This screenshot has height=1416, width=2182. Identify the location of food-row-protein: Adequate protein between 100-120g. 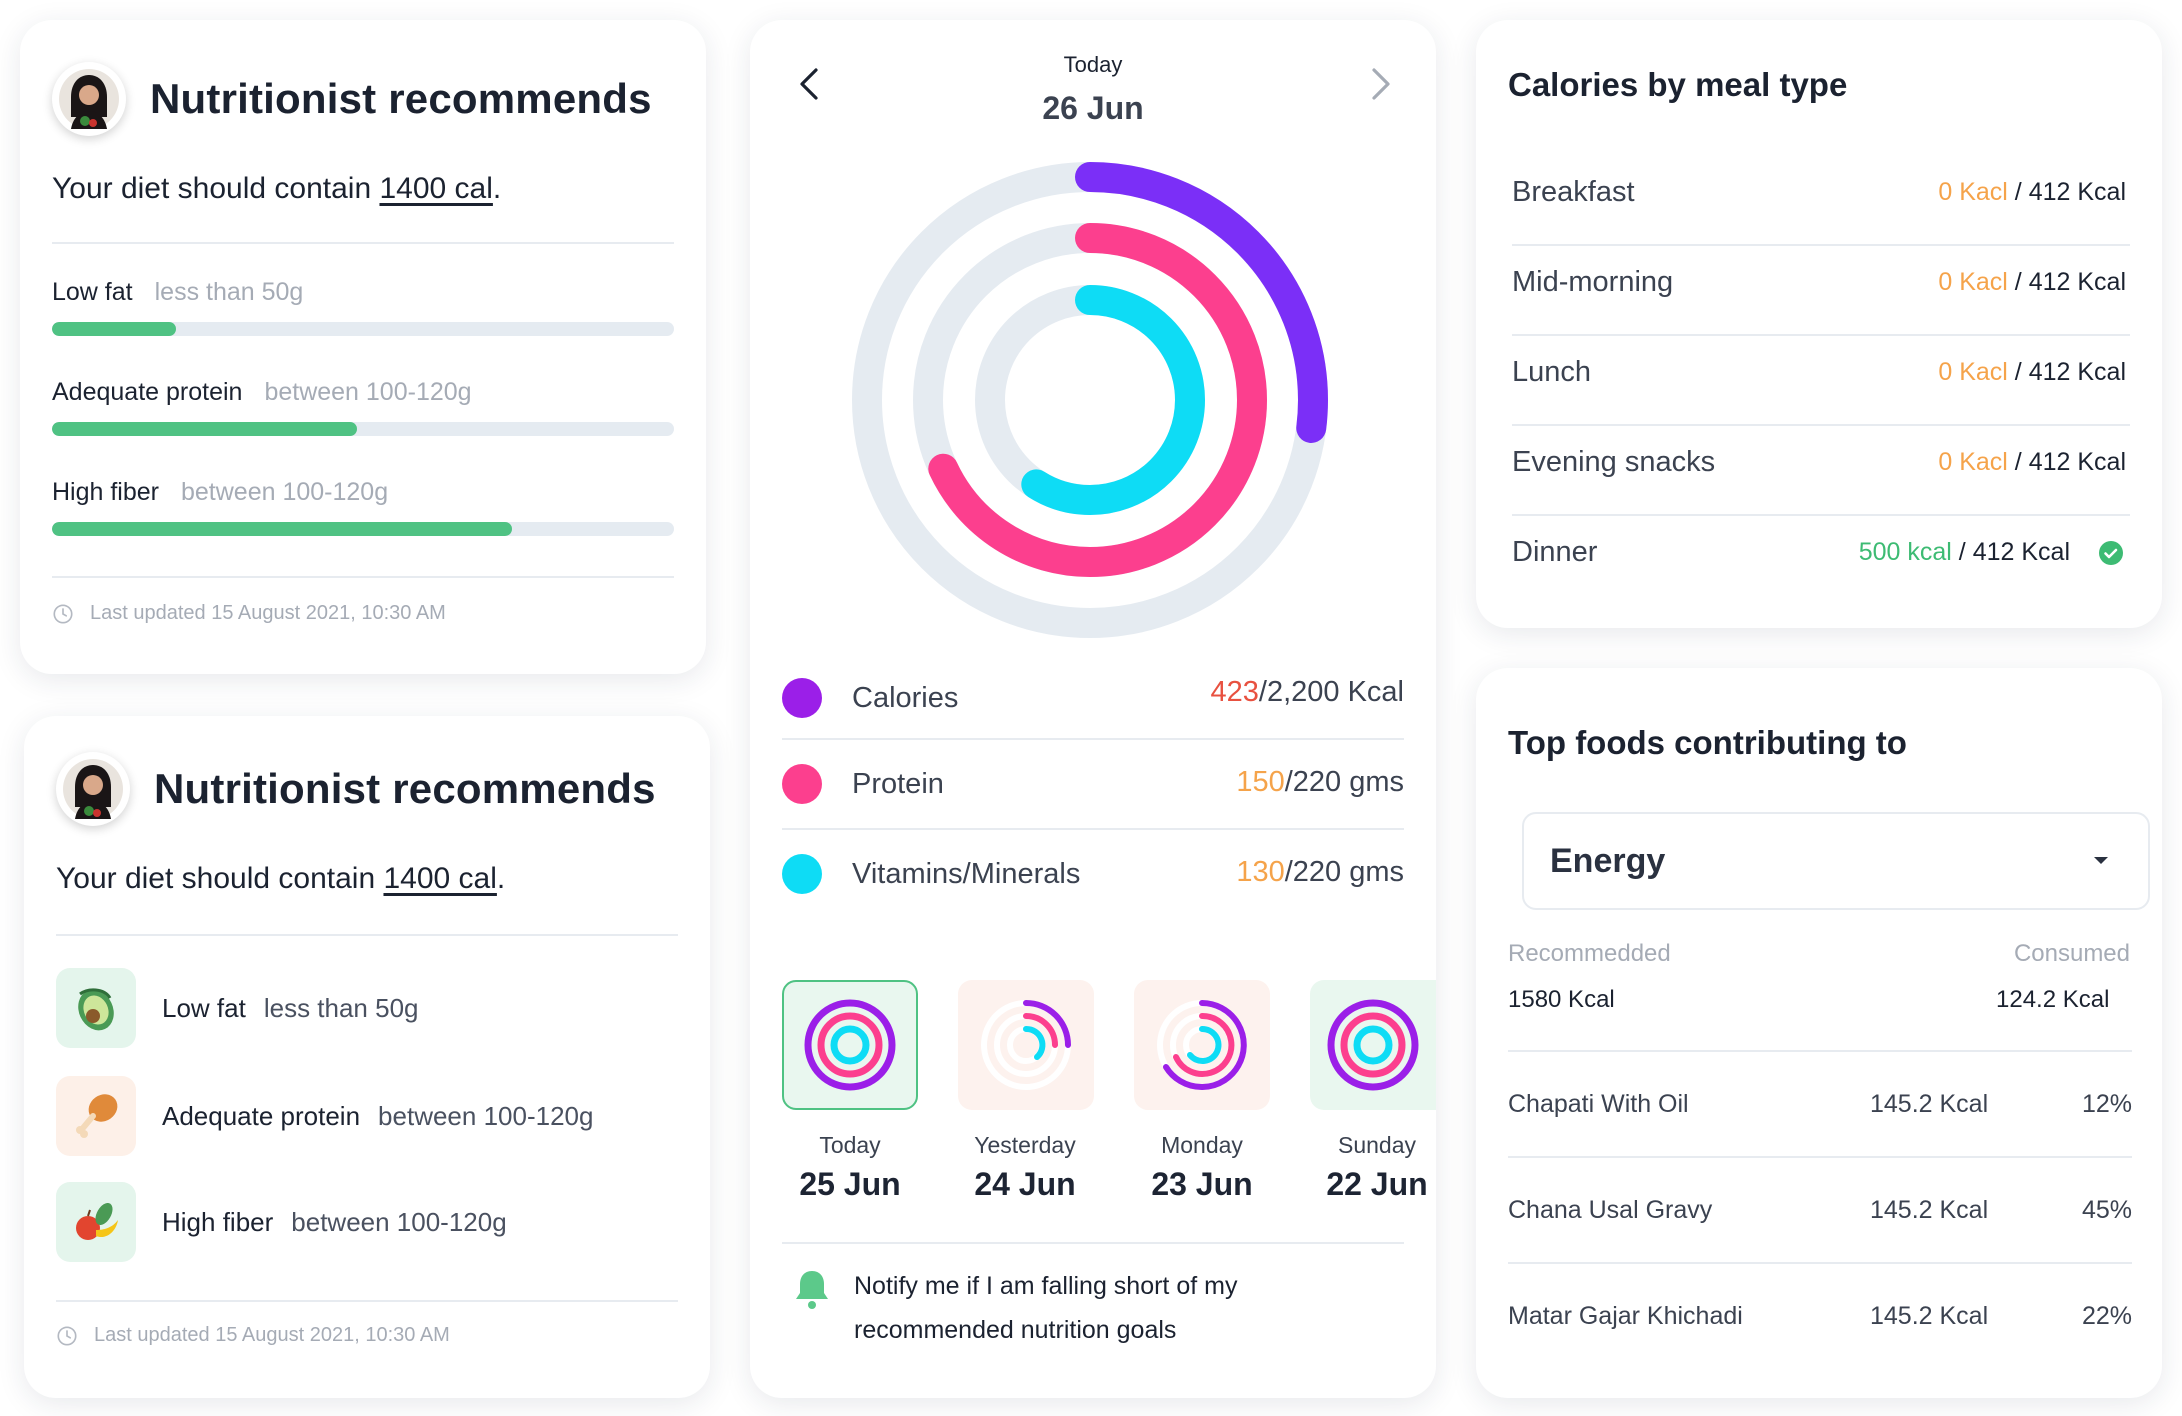
(324, 1116).